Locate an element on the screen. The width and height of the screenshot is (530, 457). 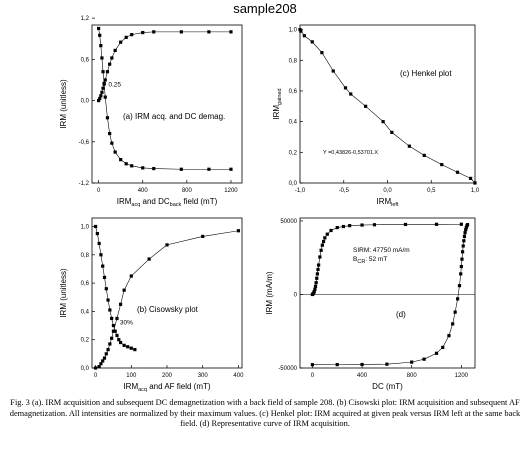
panel-c-x-tick-label: -1,0 is located at coordinates (300, 191).